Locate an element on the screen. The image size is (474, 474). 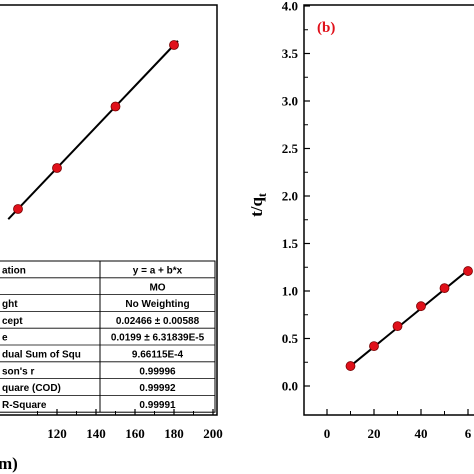
panel-a-points-group is located at coordinates (96, 127).